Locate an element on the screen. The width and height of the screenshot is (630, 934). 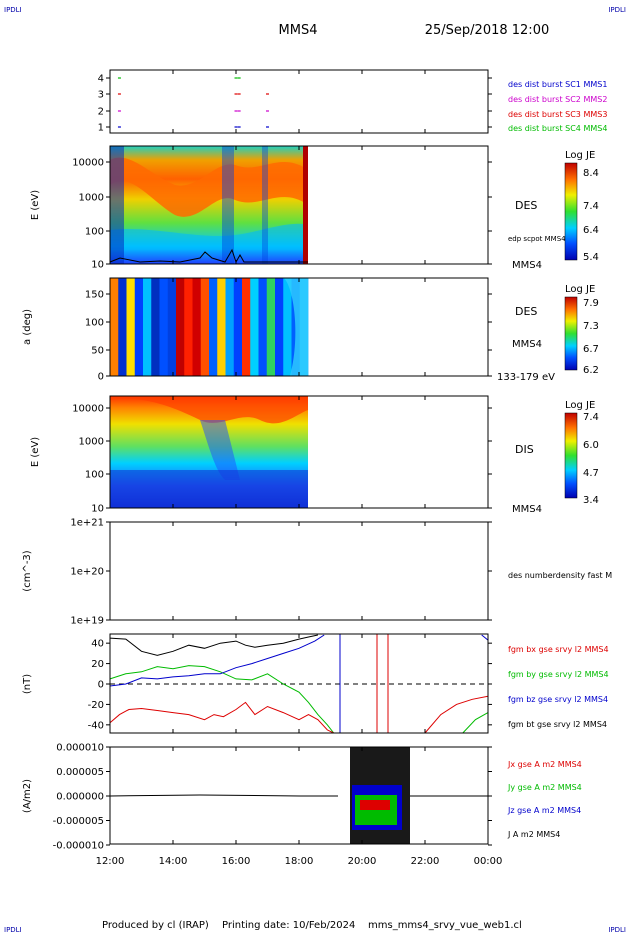
dis-energy-colorbar-title: Log JE is located at coordinates (580, 405).